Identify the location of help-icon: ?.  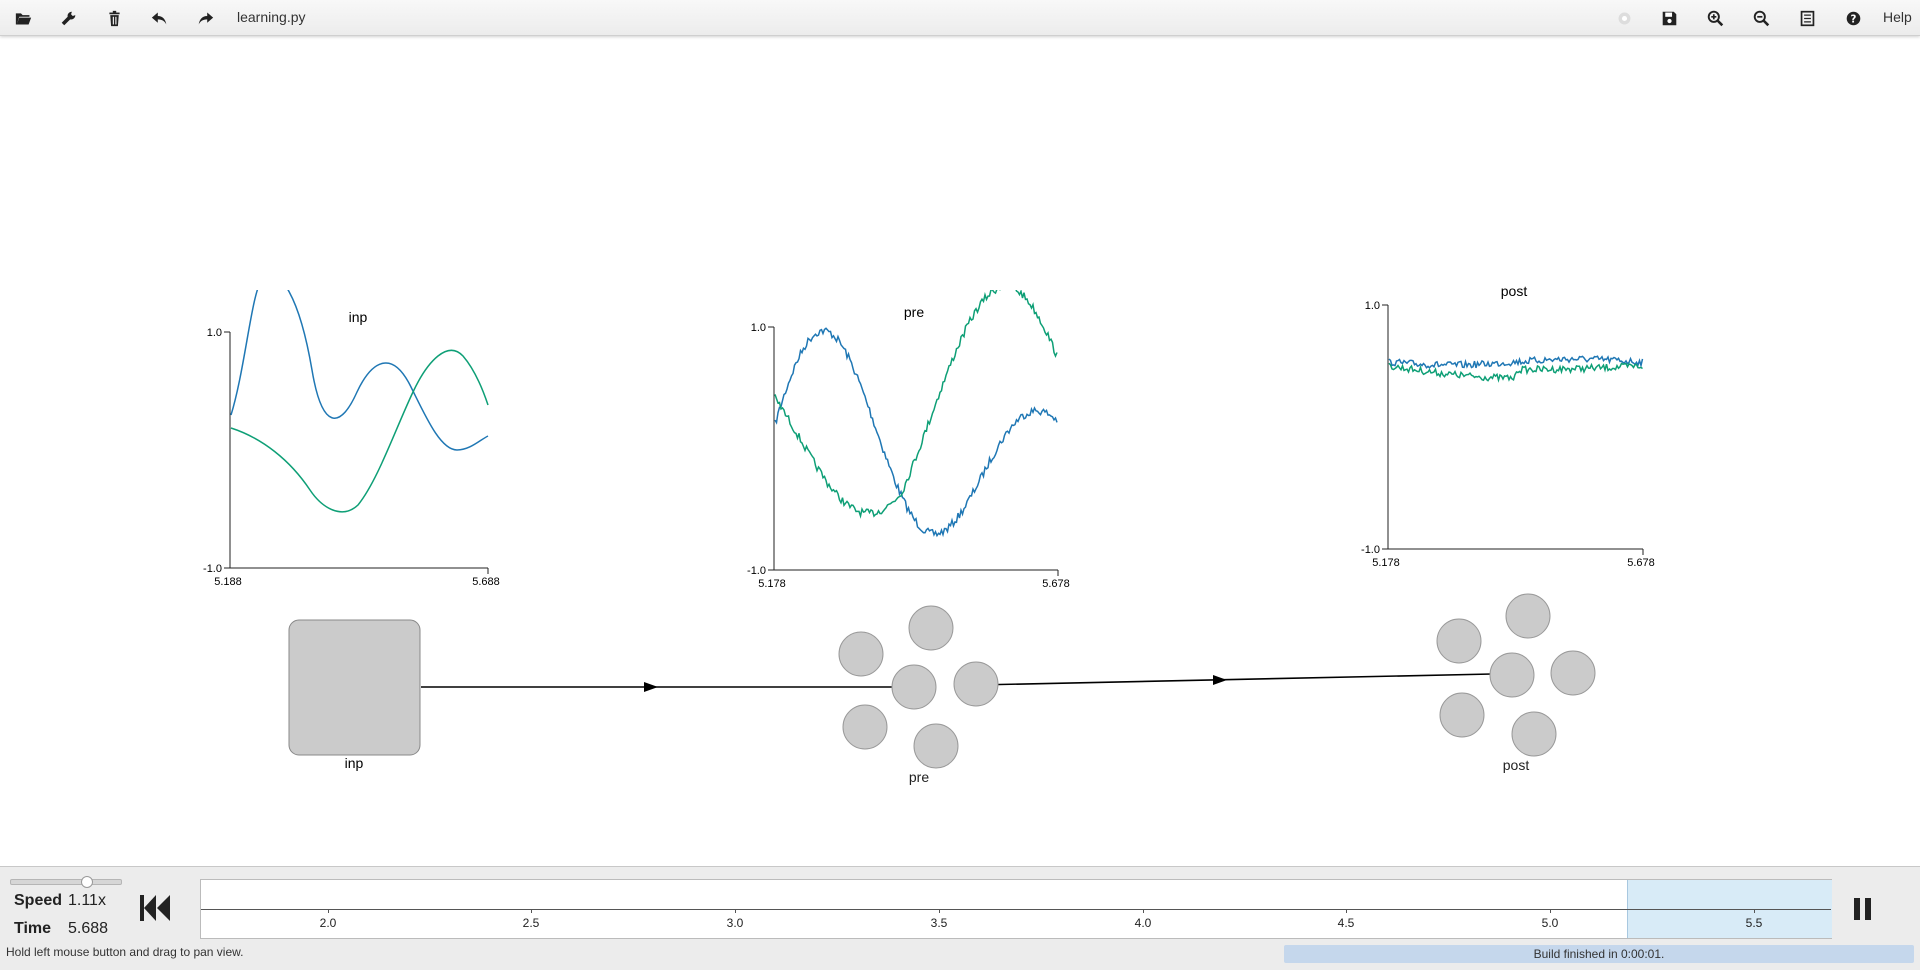
(1853, 18).